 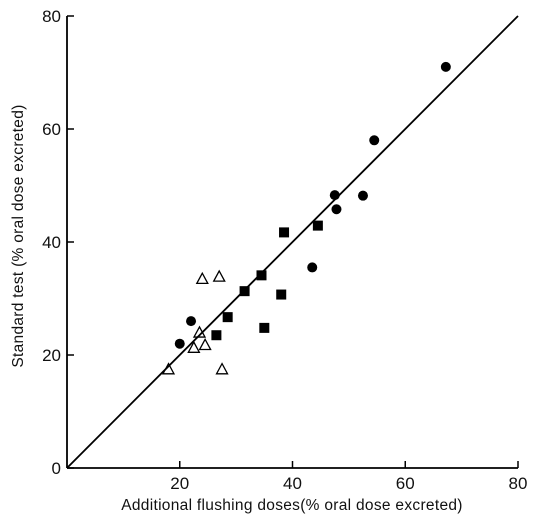 I want to click on y-tick-label: 0, so click(x=56, y=468).